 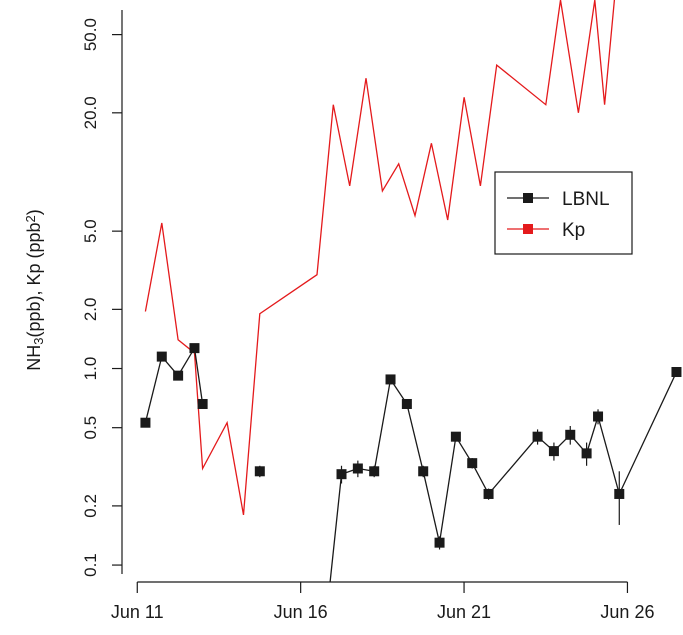 What do you see at coordinates (573, 230) in the screenshot?
I see `legend-label: Kp` at bounding box center [573, 230].